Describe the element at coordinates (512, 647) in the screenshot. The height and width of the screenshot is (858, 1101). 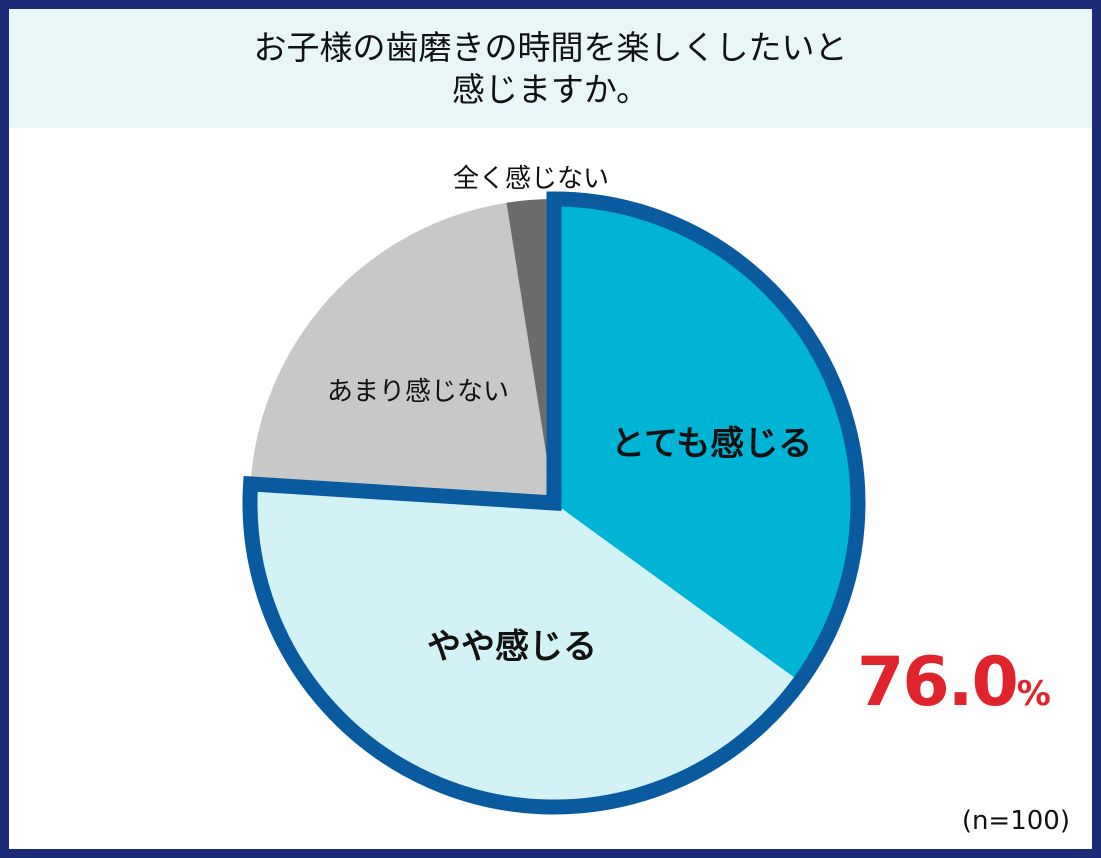
I see `slice-label-somewhat: やや感じる` at that location.